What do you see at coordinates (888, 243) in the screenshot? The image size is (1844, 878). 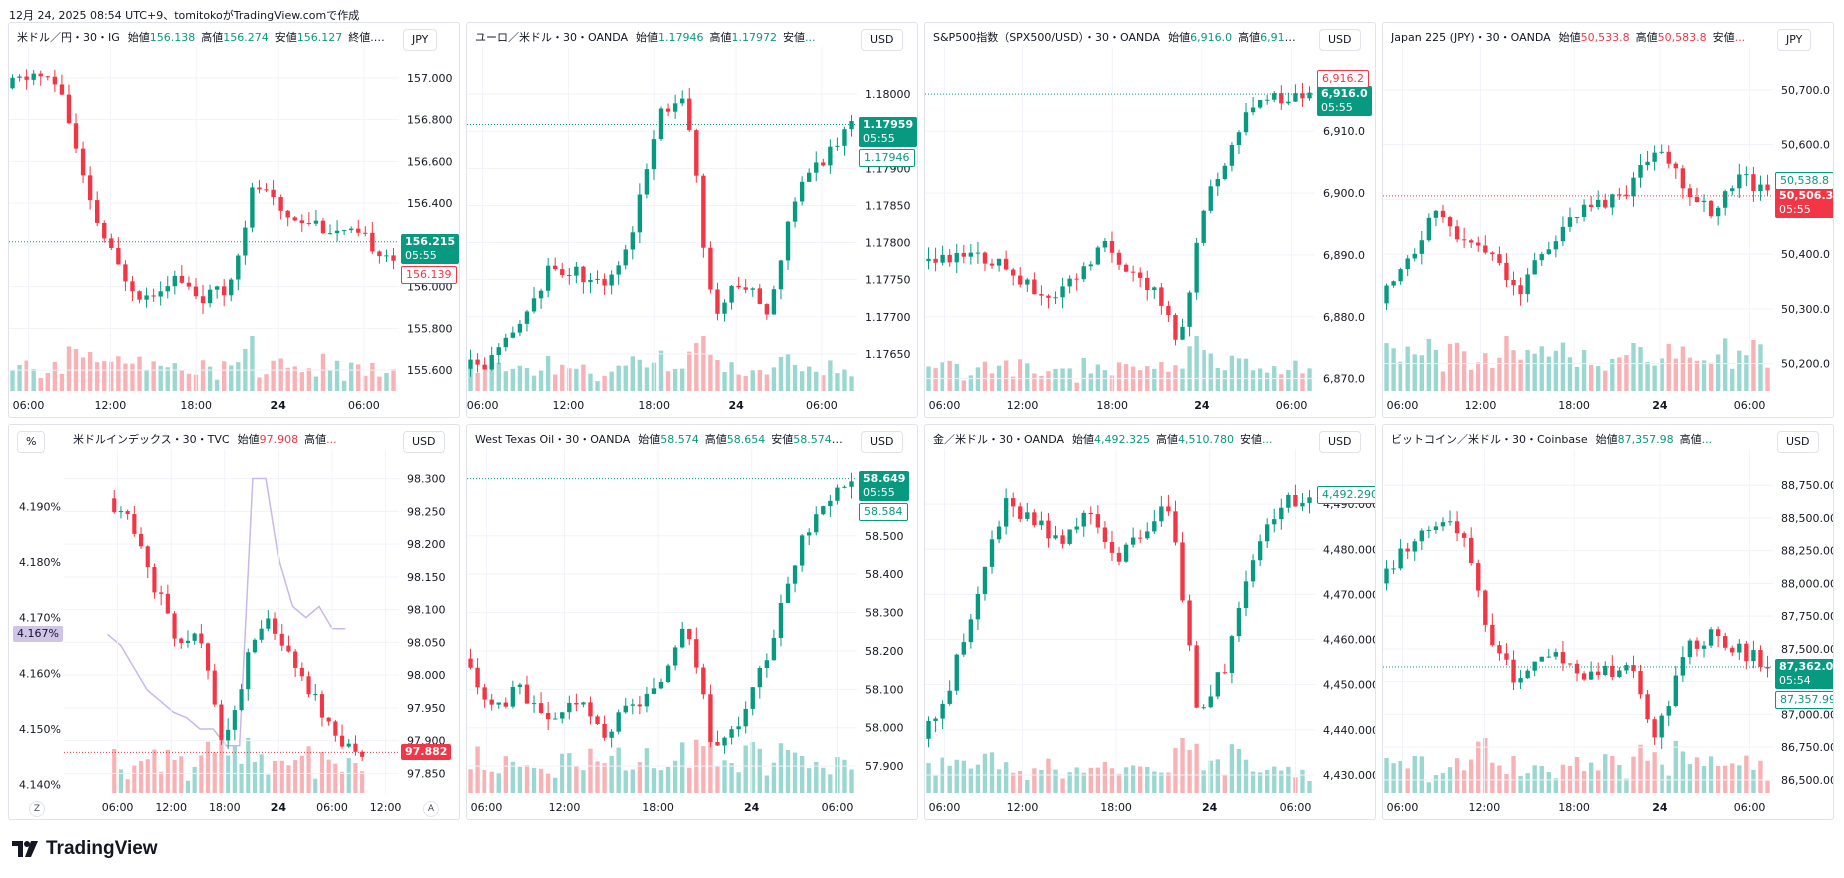 I see `y-tick-label: 1.17800` at bounding box center [888, 243].